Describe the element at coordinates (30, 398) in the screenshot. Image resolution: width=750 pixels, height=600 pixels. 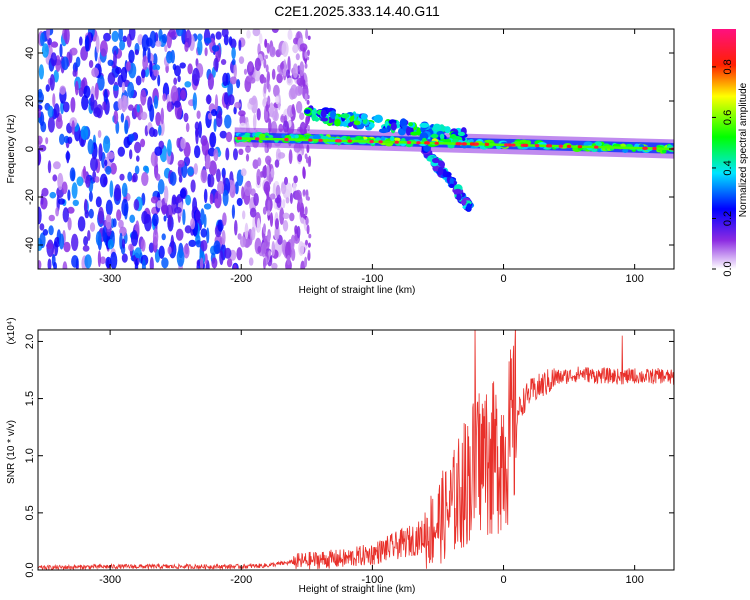
I see `snr-y-tick-label: 1.5` at that location.